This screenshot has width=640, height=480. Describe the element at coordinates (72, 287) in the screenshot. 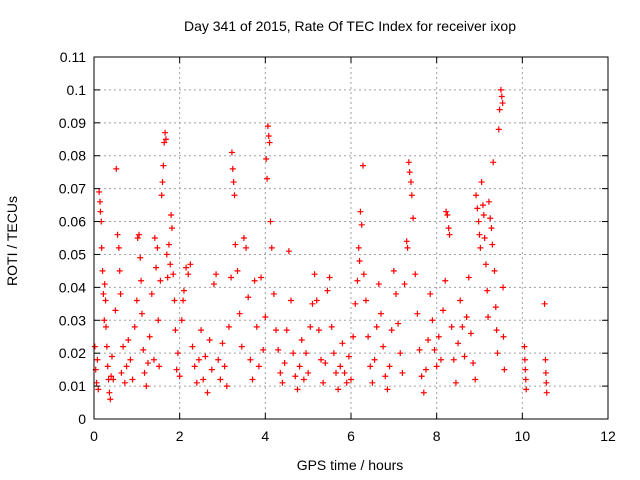

I see `y-tick-label: 0.04` at that location.